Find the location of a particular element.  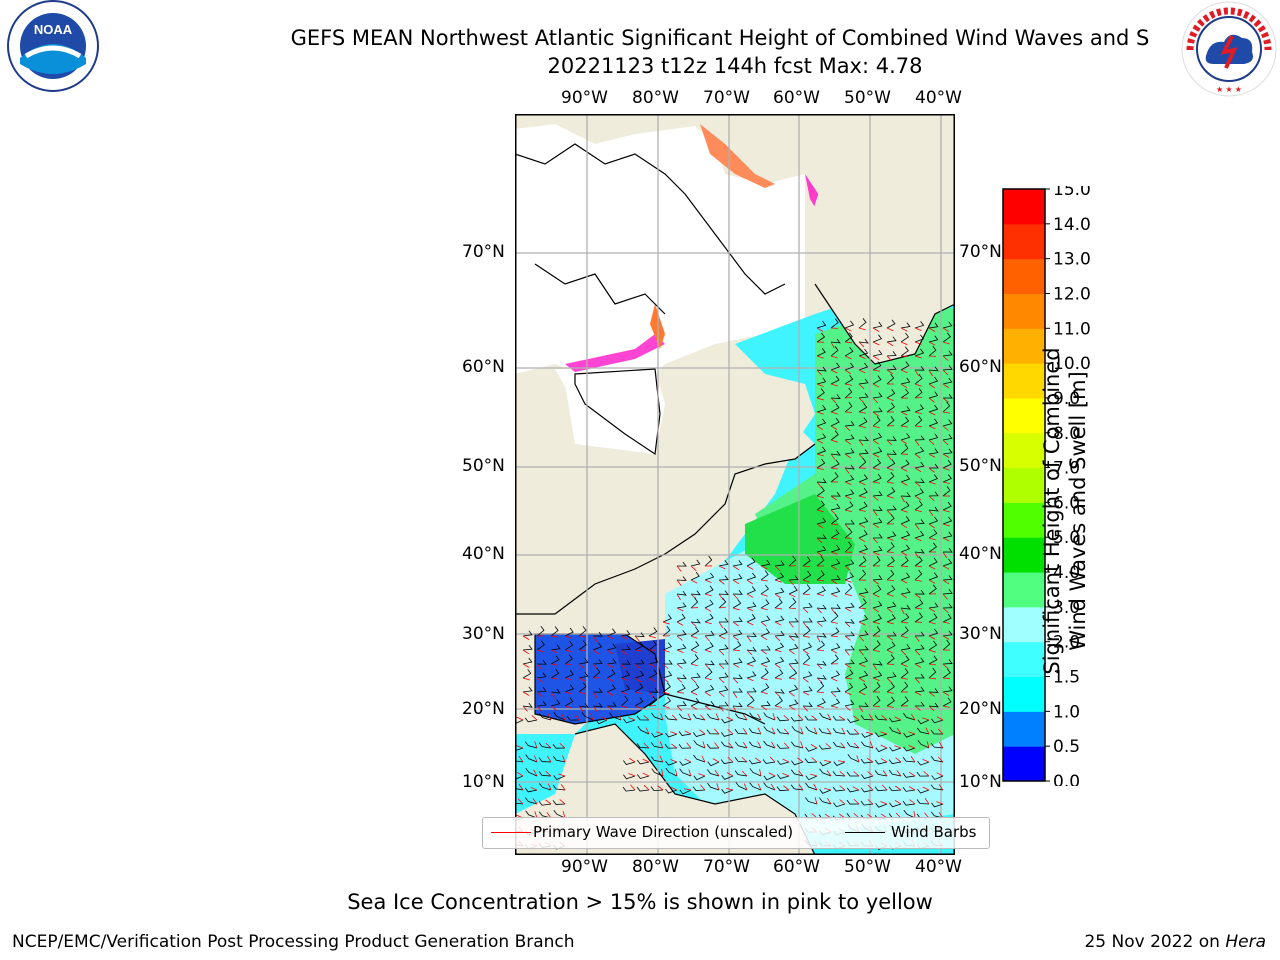

primary-wave-legend-line is located at coordinates (511, 832).